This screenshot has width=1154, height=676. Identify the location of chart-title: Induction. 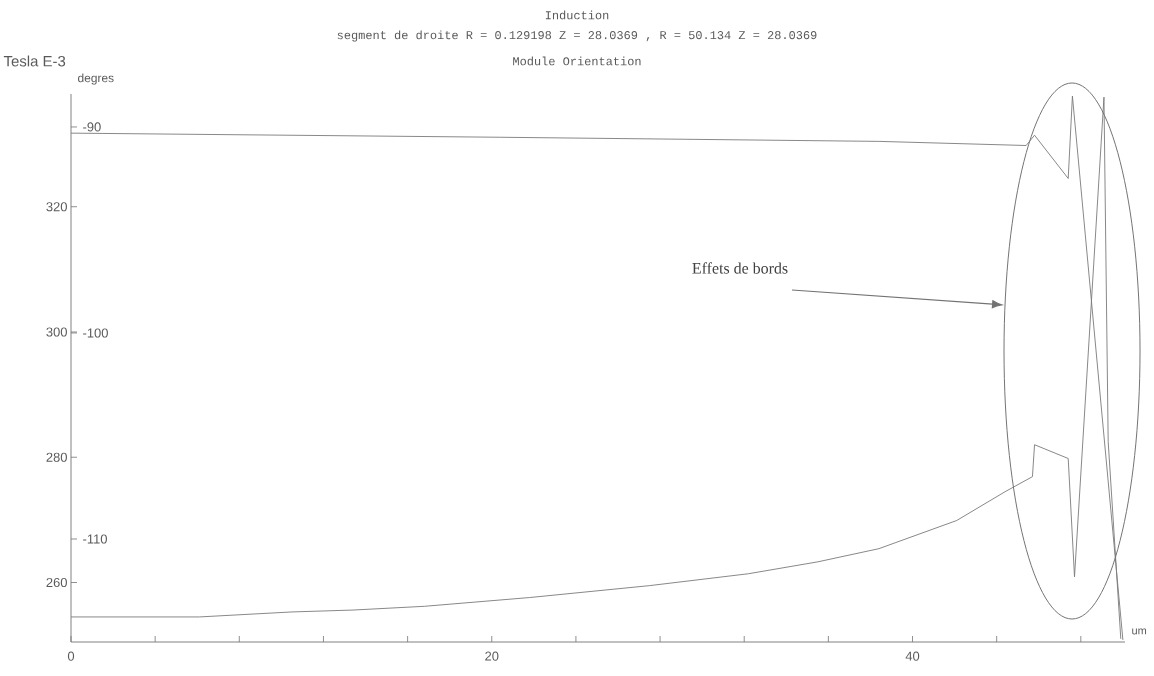
(577, 15).